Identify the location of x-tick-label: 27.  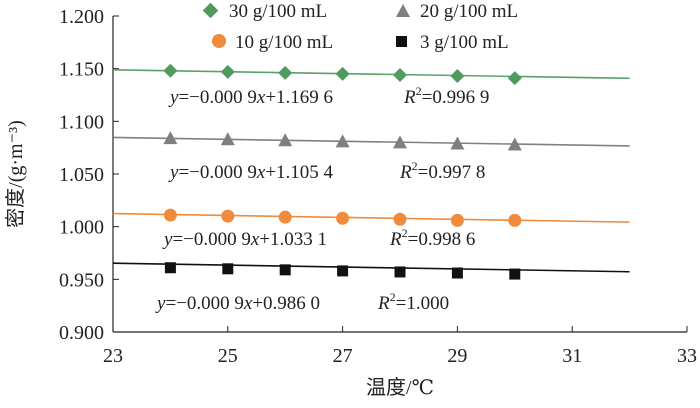
(343, 356).